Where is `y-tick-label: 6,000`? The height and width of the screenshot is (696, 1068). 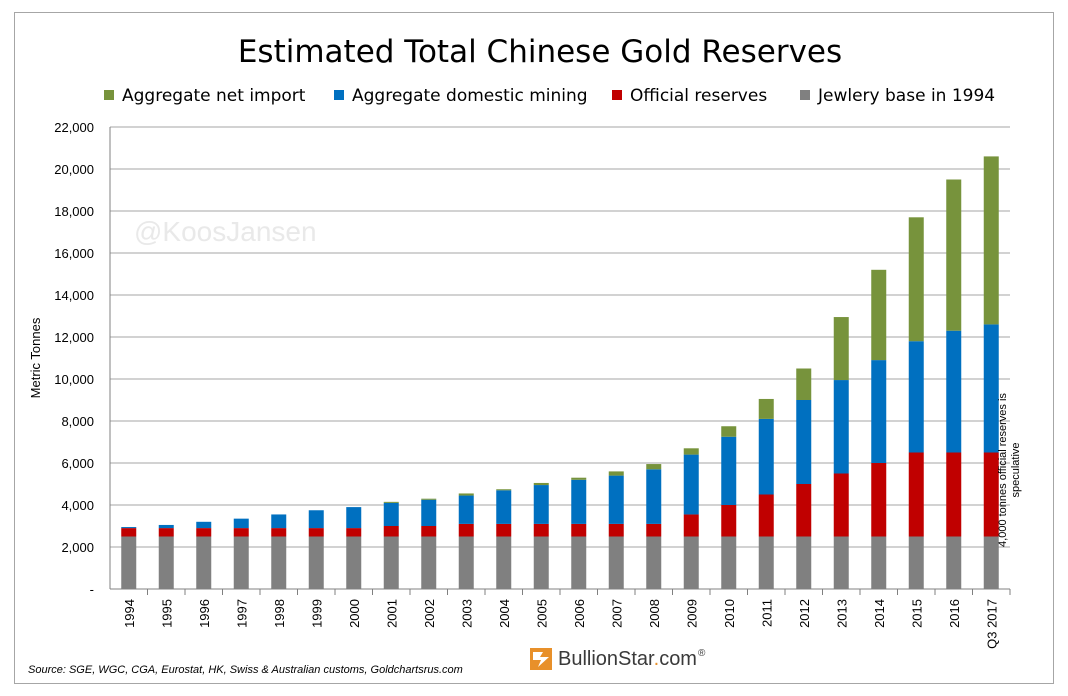
y-tick-label: 6,000 is located at coordinates (77, 463).